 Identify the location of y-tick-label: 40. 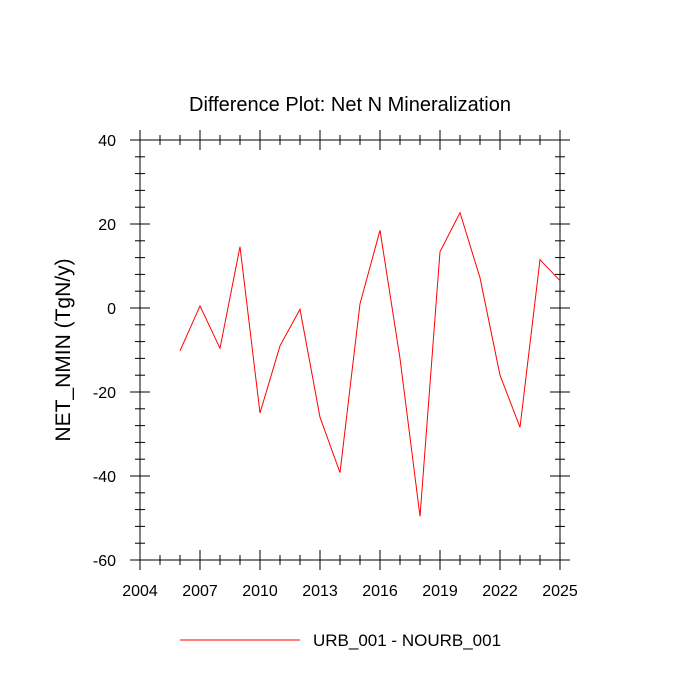
(107, 141).